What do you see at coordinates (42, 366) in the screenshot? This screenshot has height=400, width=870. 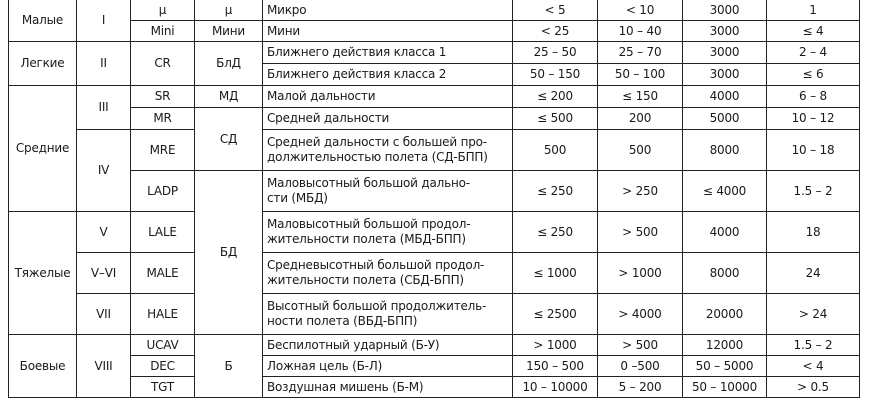 I see `group-cell: Боевые` at bounding box center [42, 366].